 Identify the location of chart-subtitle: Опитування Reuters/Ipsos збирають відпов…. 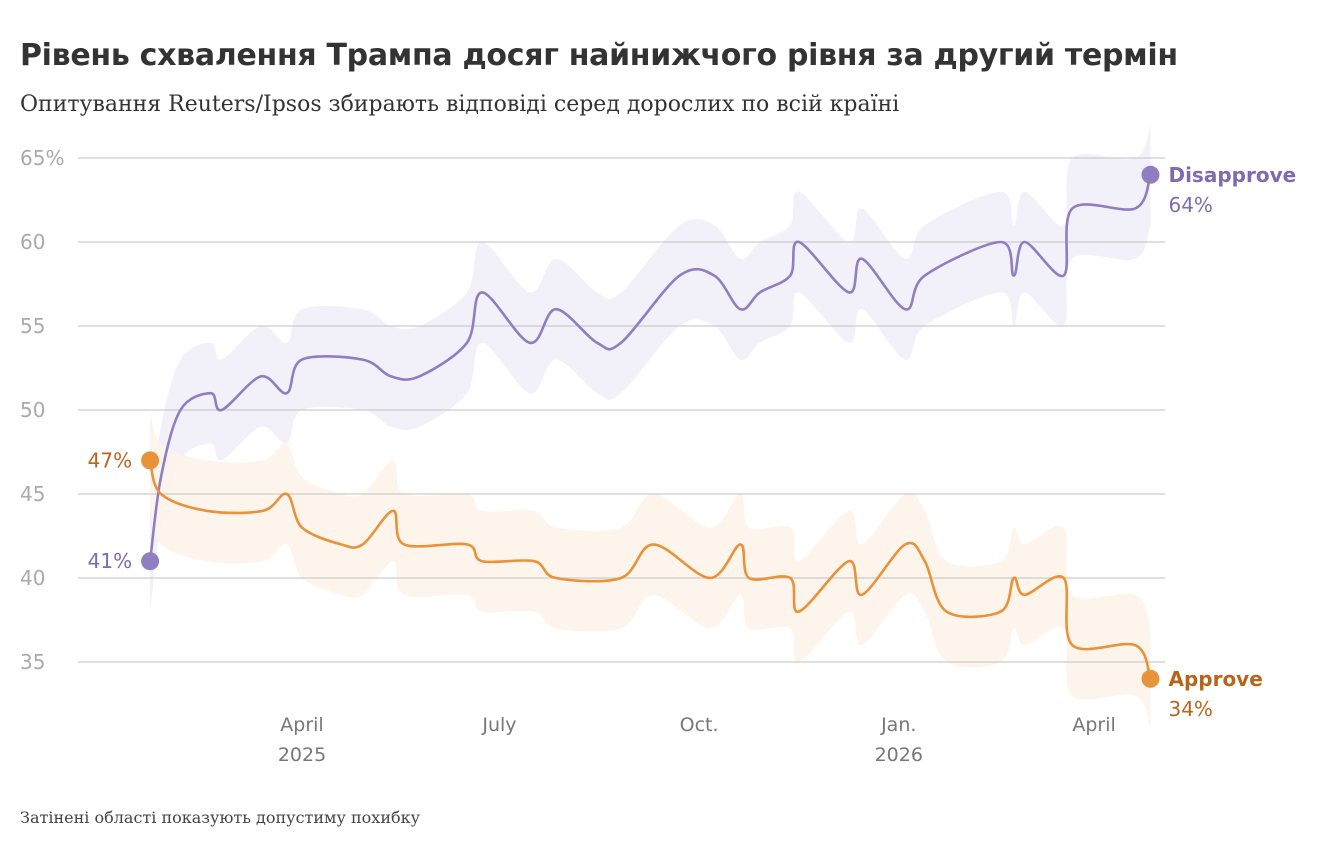
(460, 104).